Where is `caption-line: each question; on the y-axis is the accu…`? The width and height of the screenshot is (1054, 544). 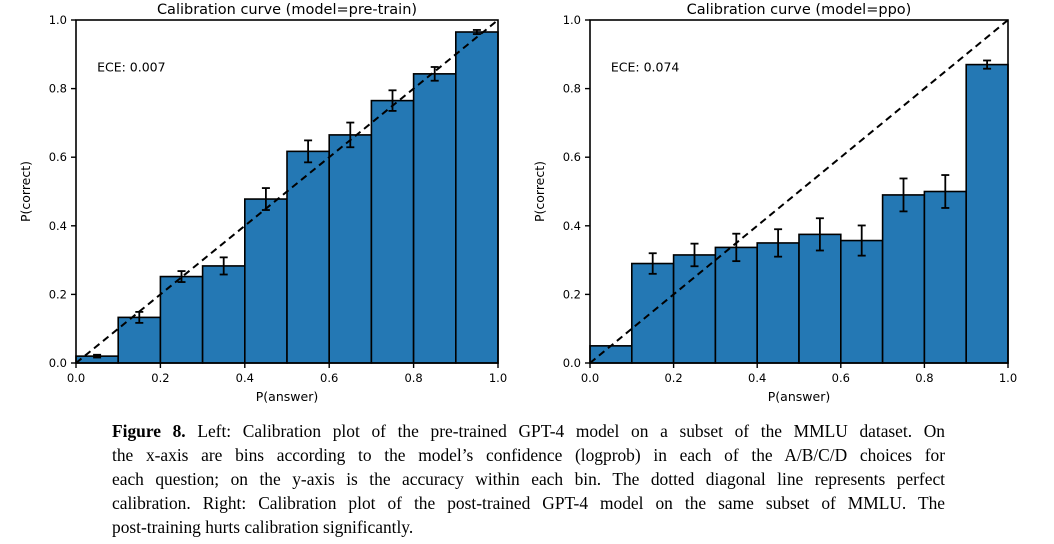
caption-line: each question; on the y-axis is the accu… is located at coordinates (528, 478).